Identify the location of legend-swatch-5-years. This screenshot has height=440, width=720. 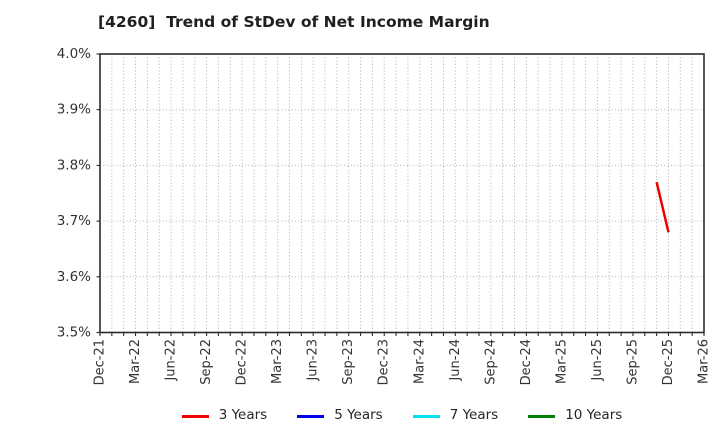
(311, 416).